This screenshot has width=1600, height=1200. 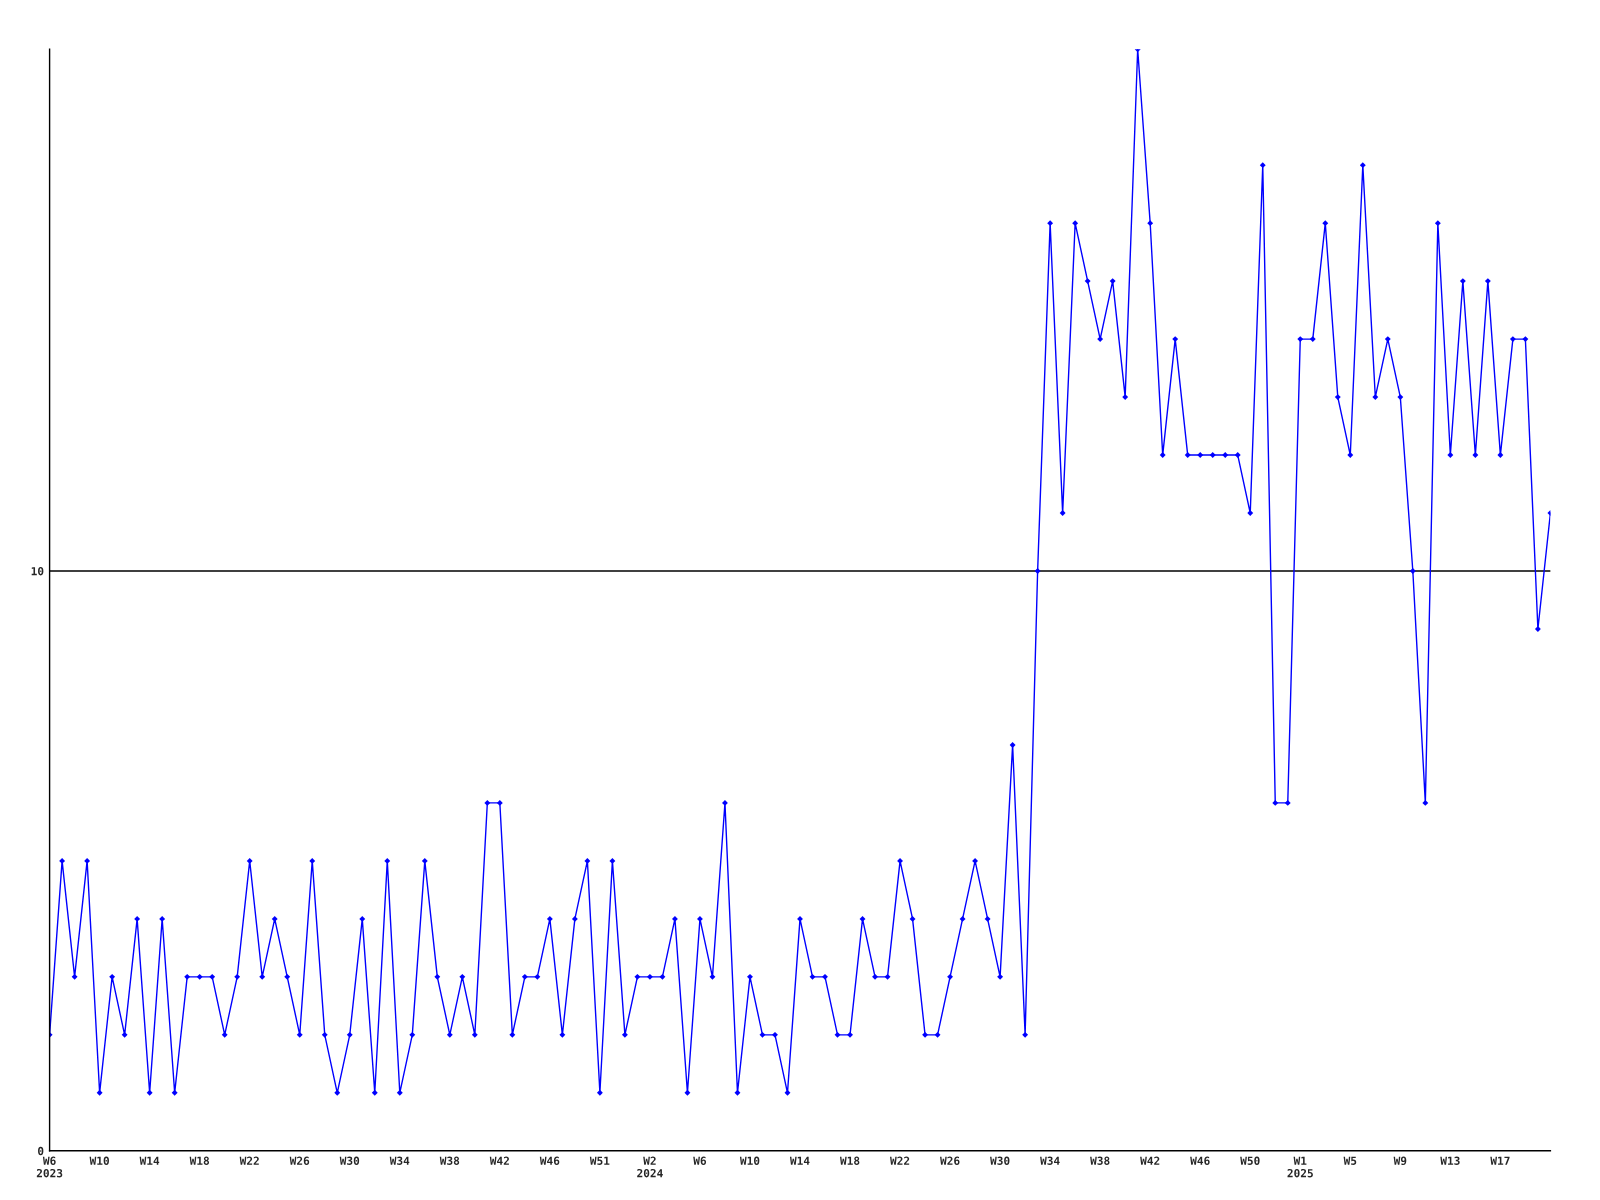 I want to click on x-tick-label: W13, so click(x=1450, y=1160).